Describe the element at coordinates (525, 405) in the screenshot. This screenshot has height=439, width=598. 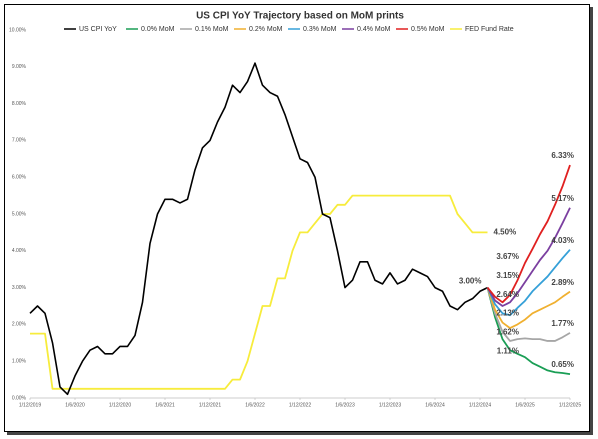
I see `x-tick-label: 1/6/2025` at that location.